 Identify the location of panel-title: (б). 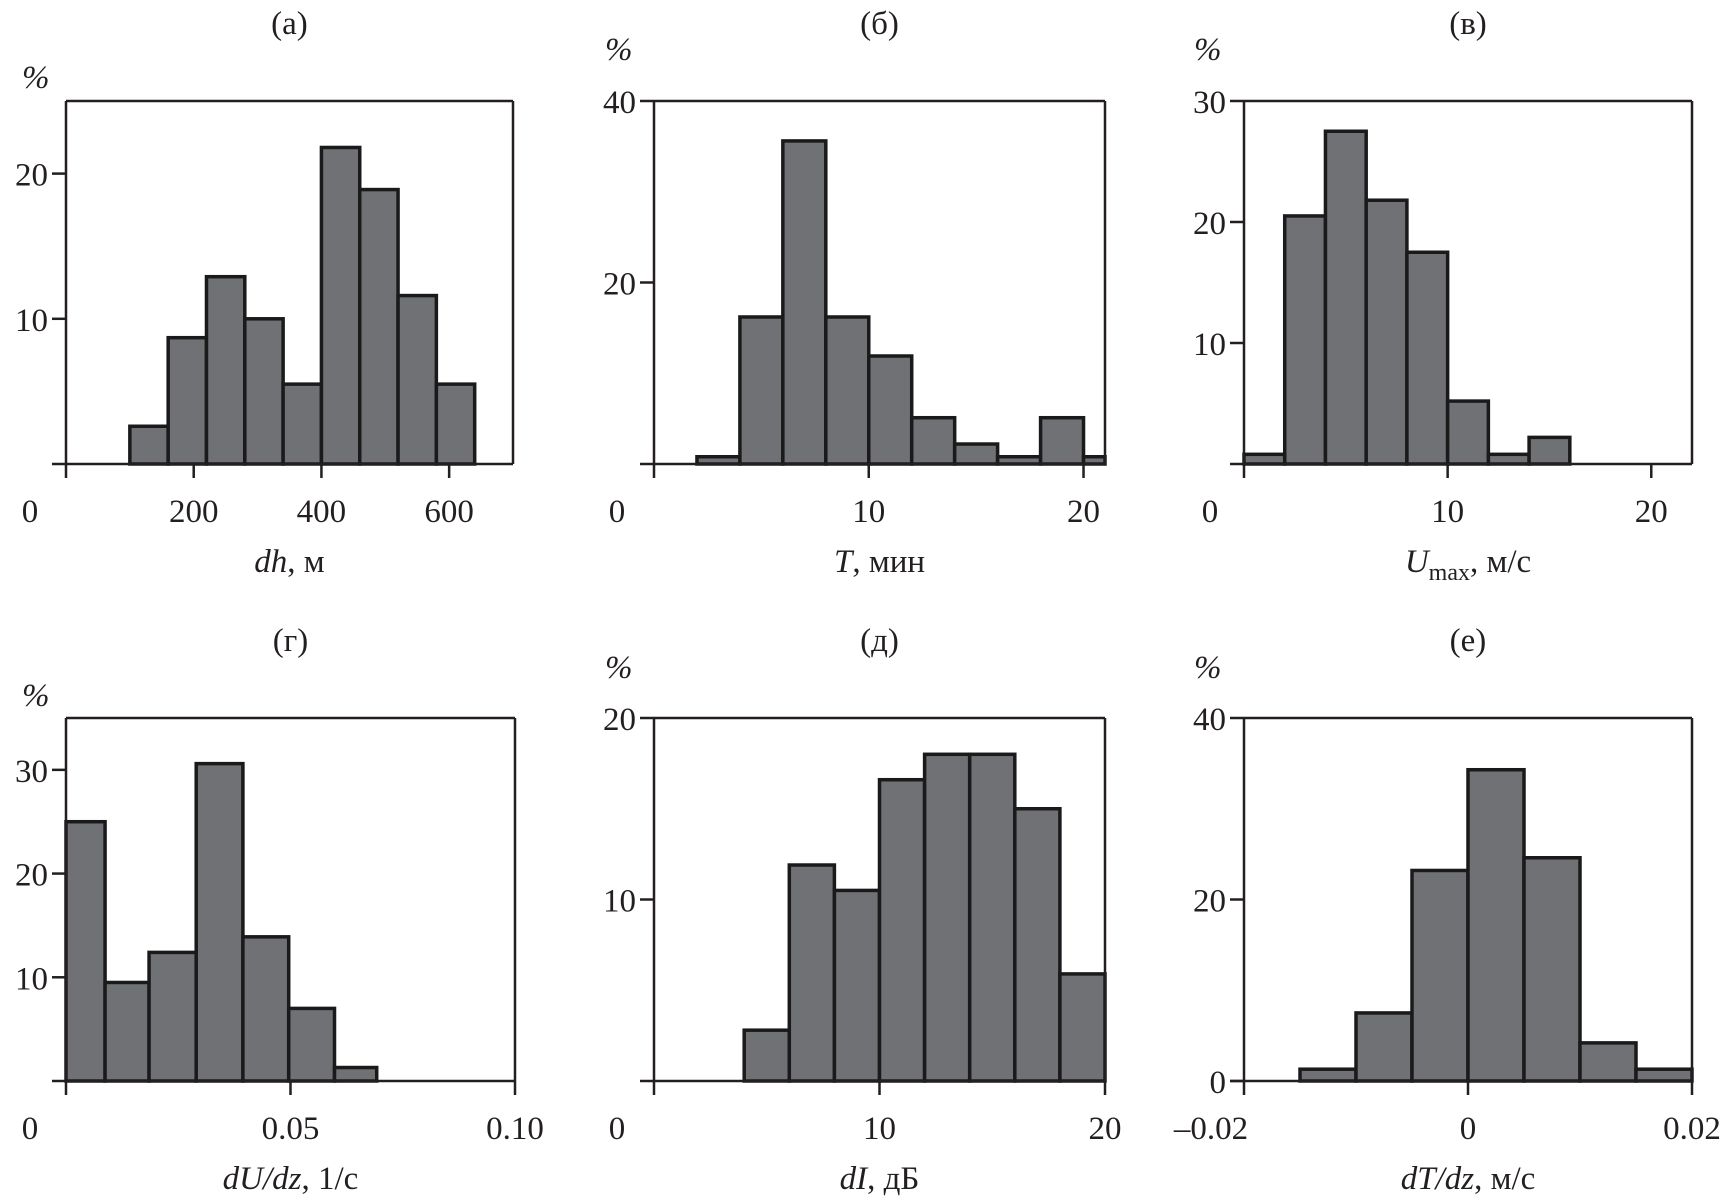
(879, 24).